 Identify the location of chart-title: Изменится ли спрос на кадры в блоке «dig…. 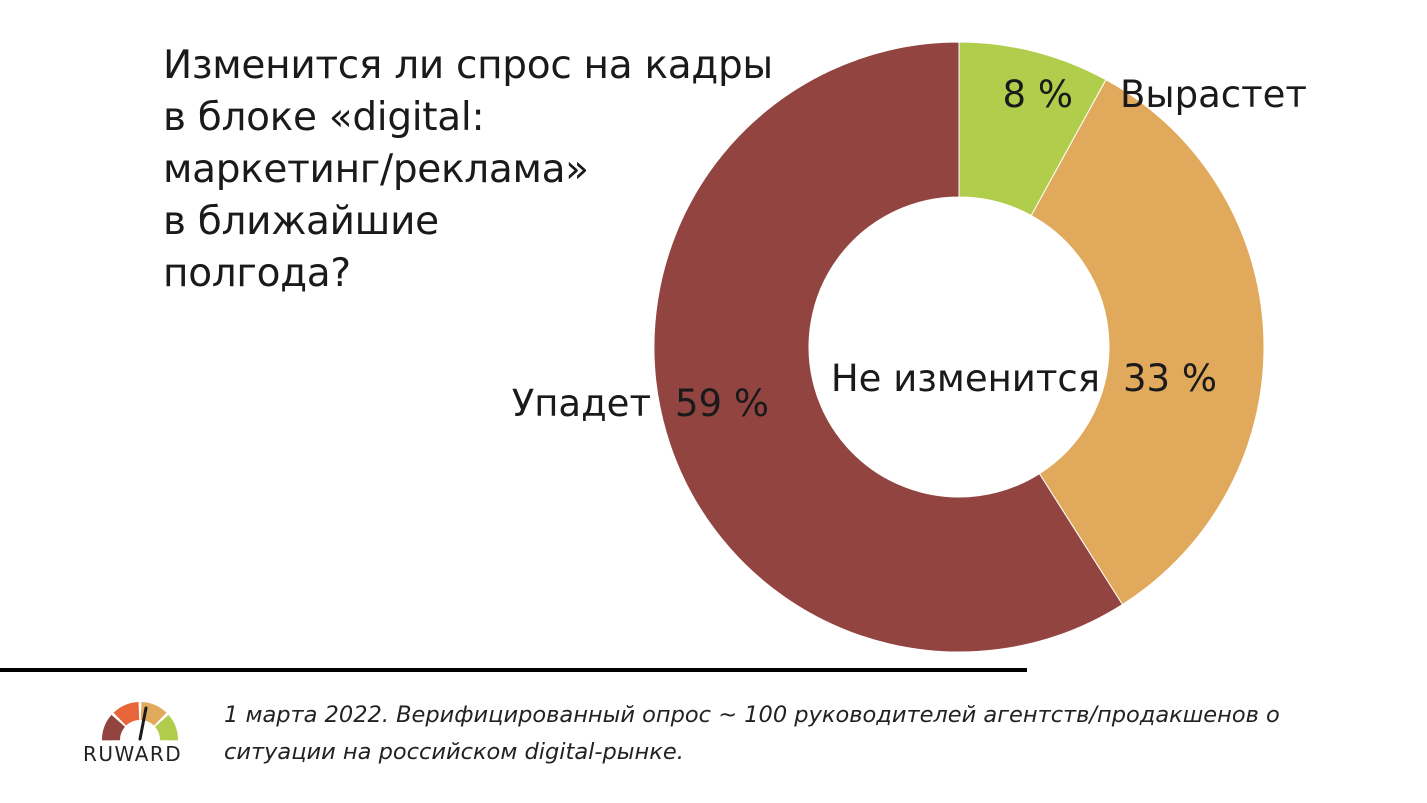
(468, 170).